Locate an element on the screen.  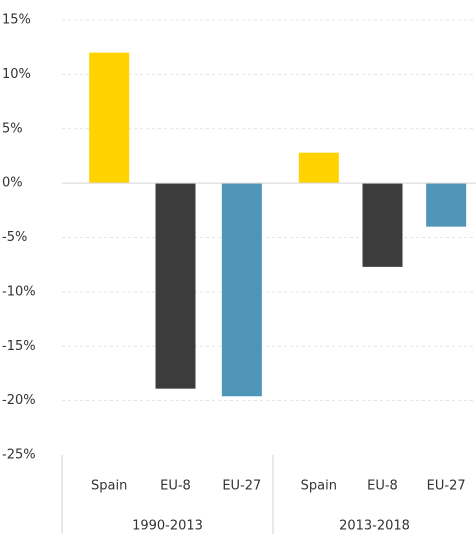
x-tick-label: 2013-2018 is located at coordinates (374, 526).